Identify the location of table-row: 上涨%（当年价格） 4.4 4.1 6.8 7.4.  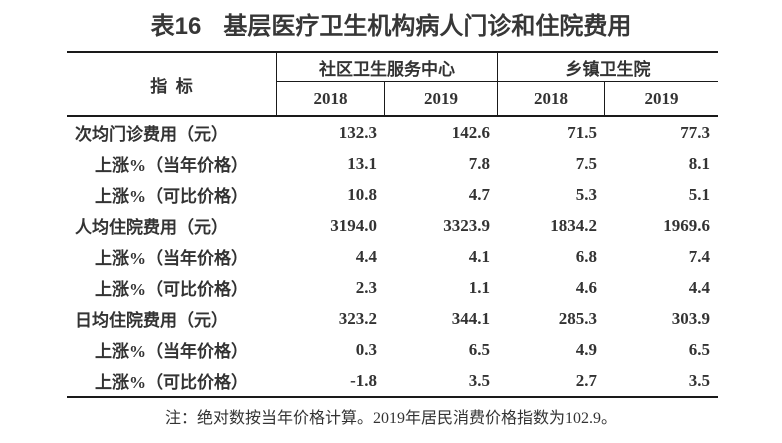
(392, 256).